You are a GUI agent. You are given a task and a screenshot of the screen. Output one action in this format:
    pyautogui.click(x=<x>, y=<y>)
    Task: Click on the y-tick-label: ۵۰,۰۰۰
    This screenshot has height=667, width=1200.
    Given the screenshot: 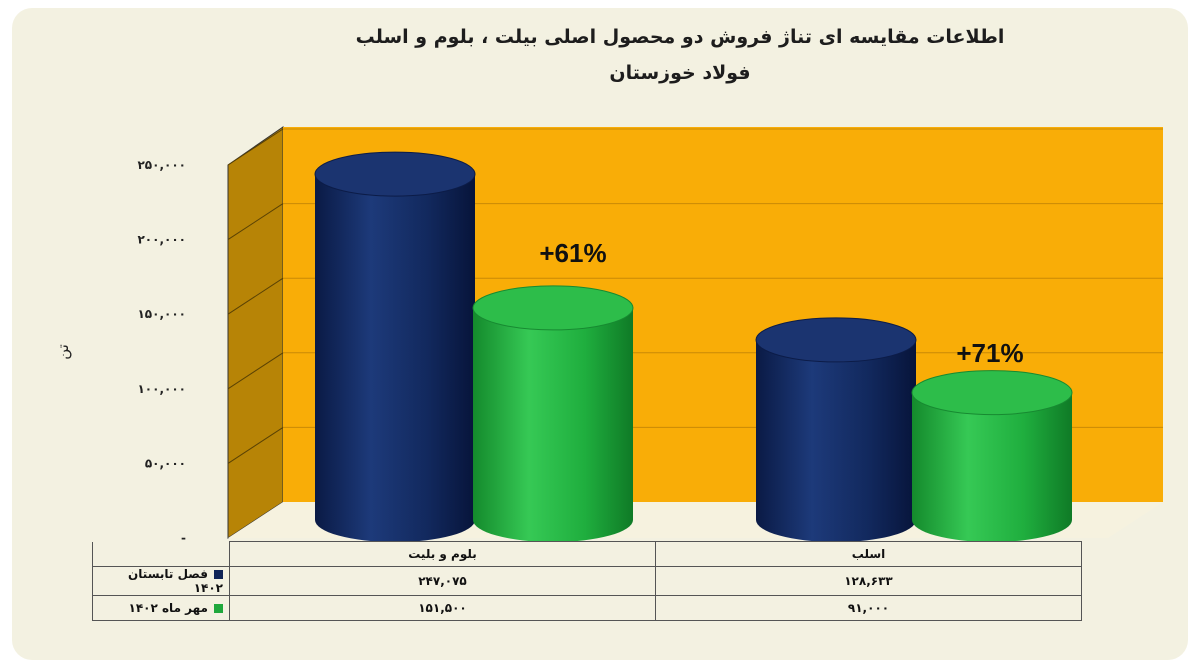 What is the action you would take?
    pyautogui.click(x=165, y=463)
    